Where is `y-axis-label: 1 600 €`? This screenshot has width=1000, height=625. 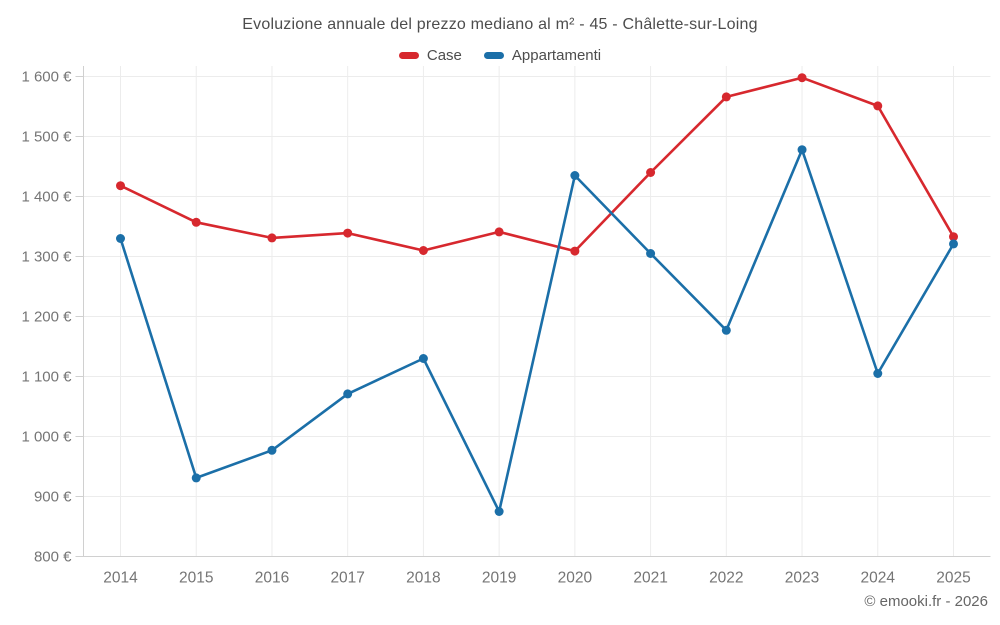 y-axis-label: 1 600 € is located at coordinates (46, 77).